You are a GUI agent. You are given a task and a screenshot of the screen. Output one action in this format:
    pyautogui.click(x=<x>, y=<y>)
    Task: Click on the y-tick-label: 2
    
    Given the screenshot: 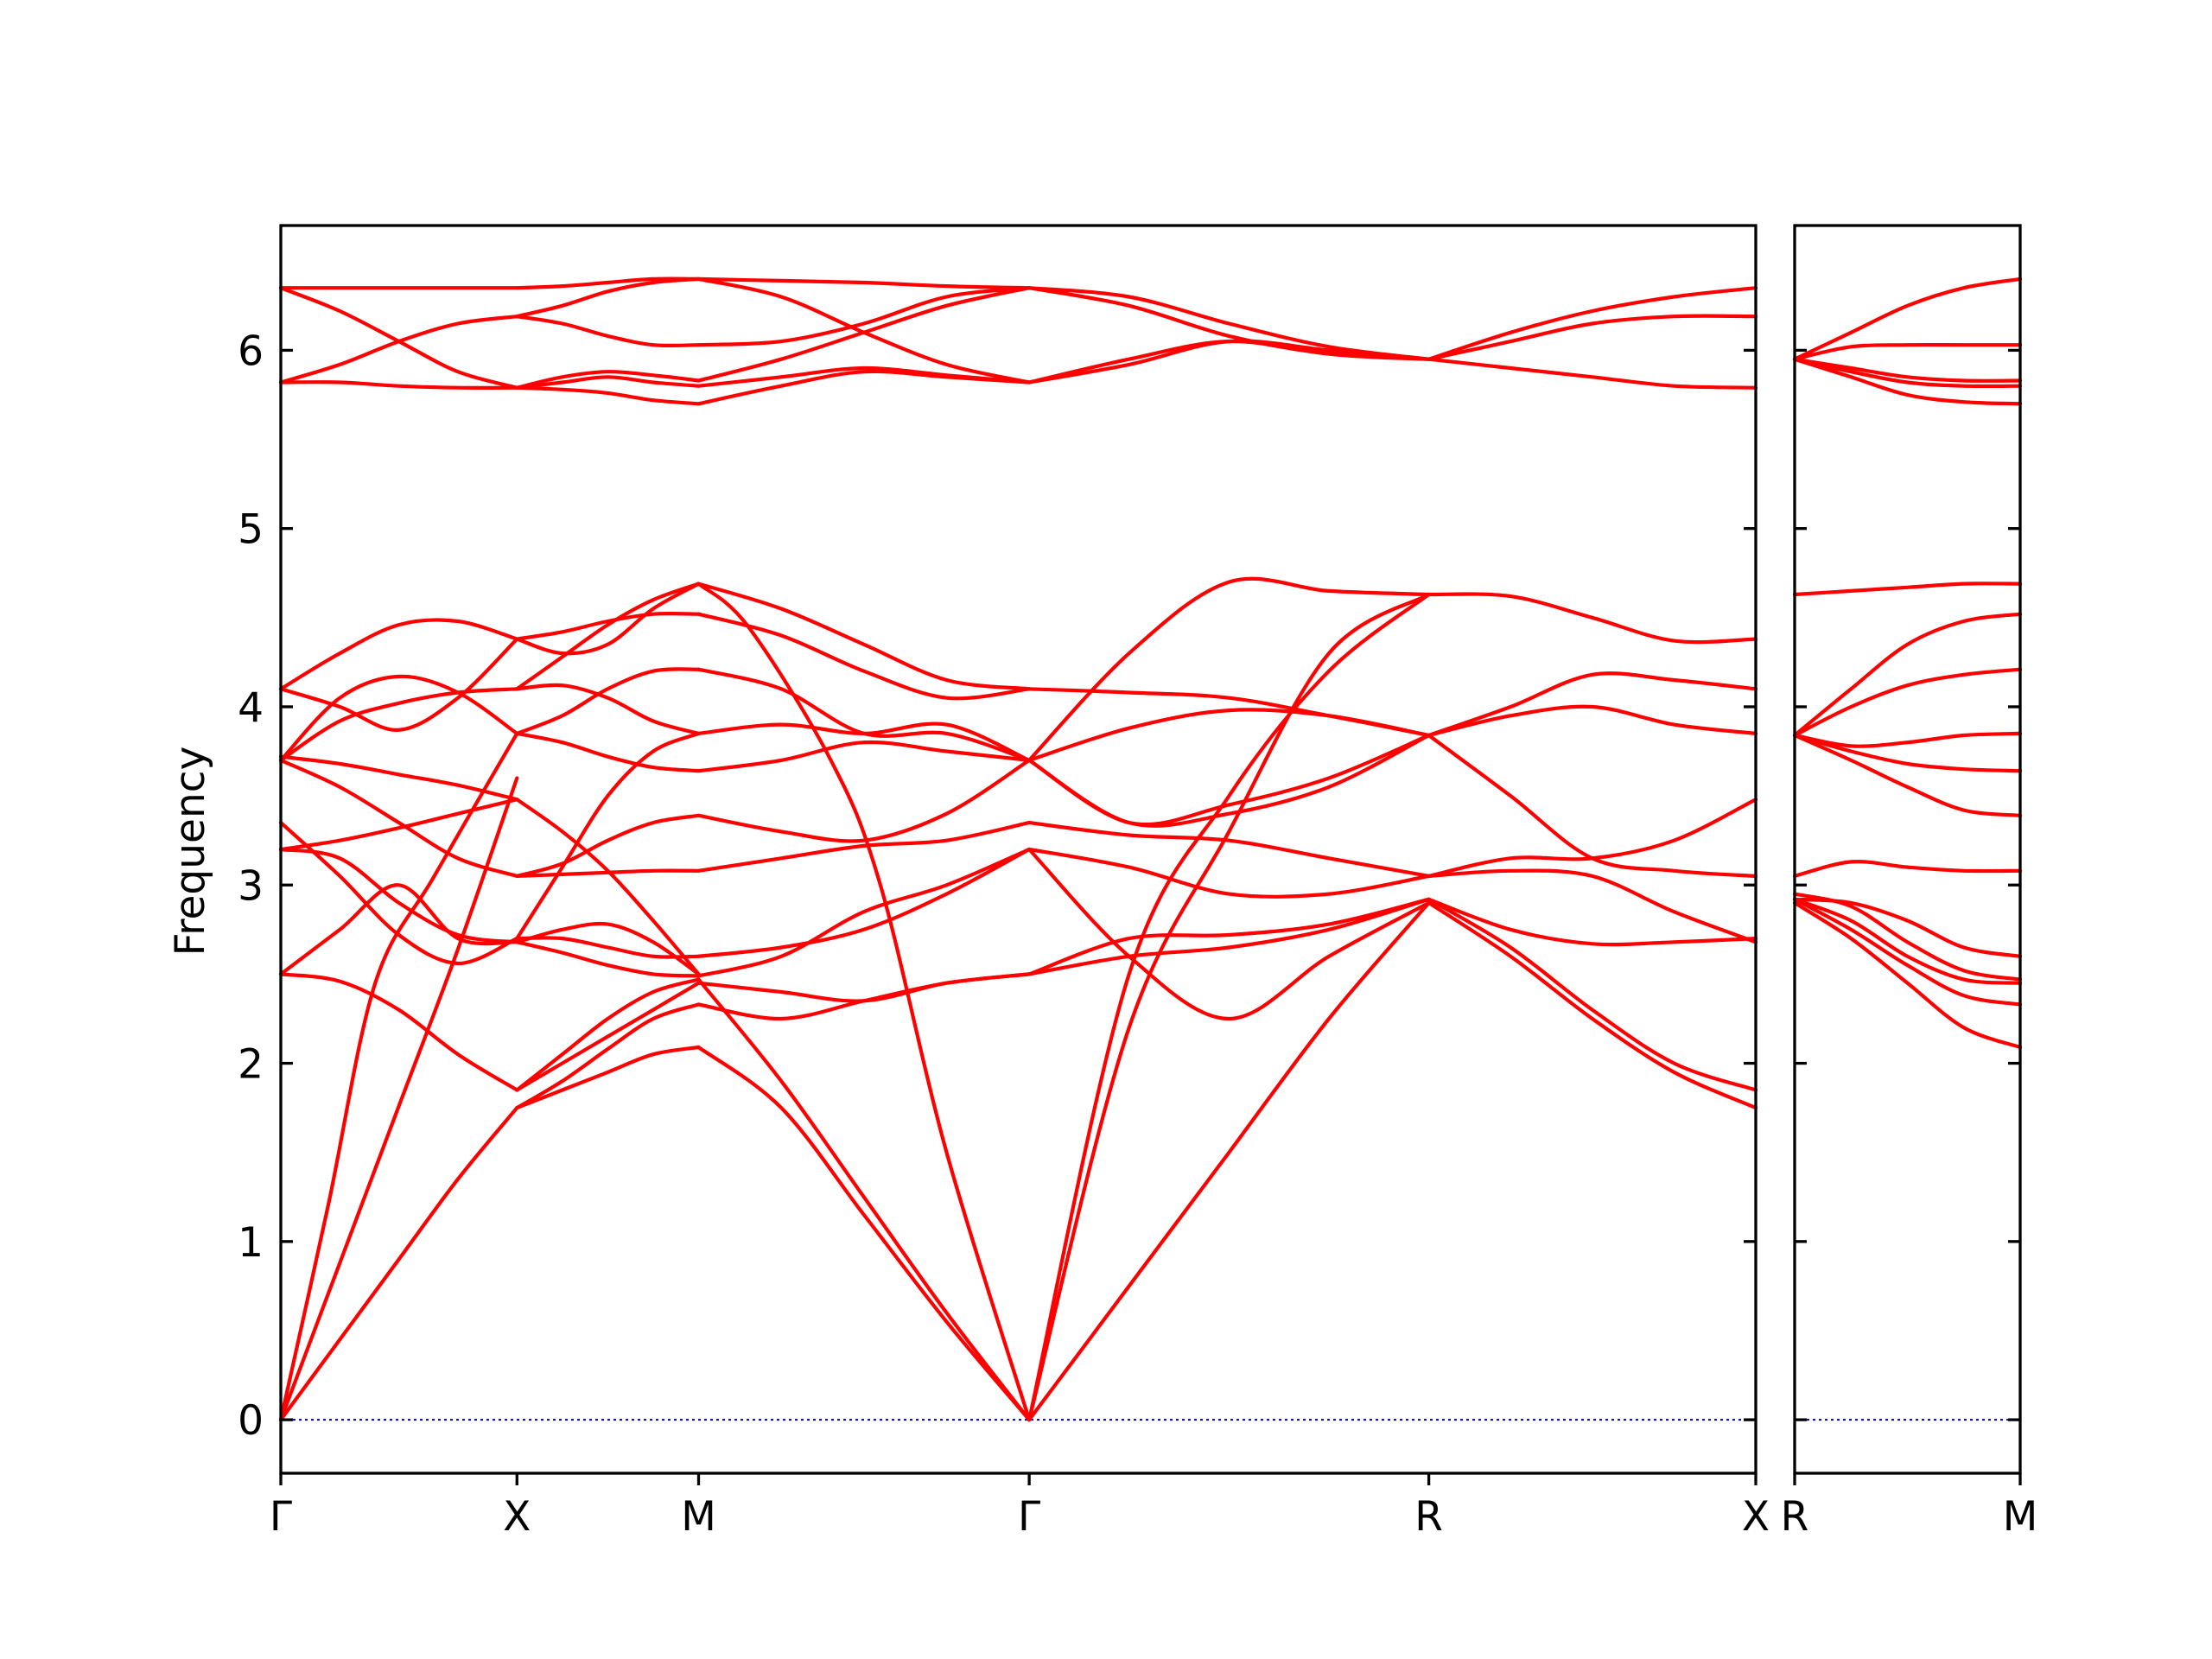 What is the action you would take?
    pyautogui.click(x=251, y=1065)
    